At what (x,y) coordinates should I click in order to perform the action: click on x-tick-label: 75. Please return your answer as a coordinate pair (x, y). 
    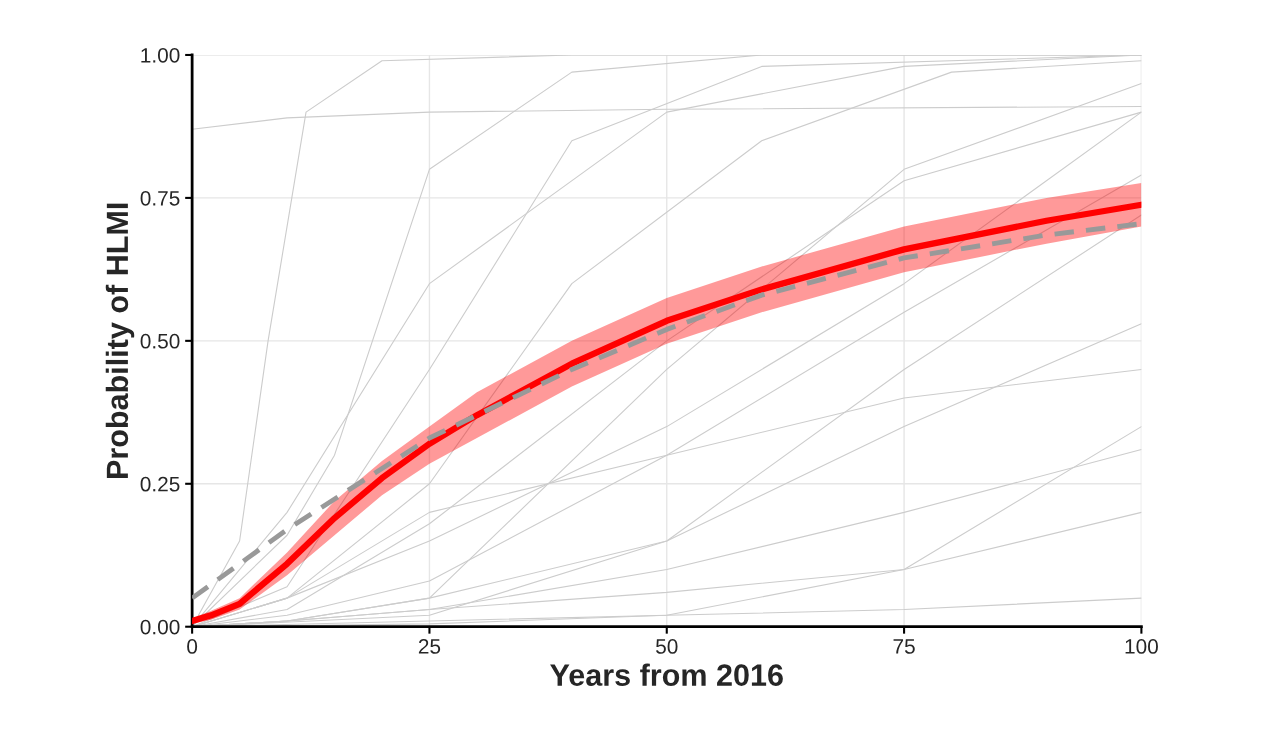
    Looking at the image, I should click on (904, 646).